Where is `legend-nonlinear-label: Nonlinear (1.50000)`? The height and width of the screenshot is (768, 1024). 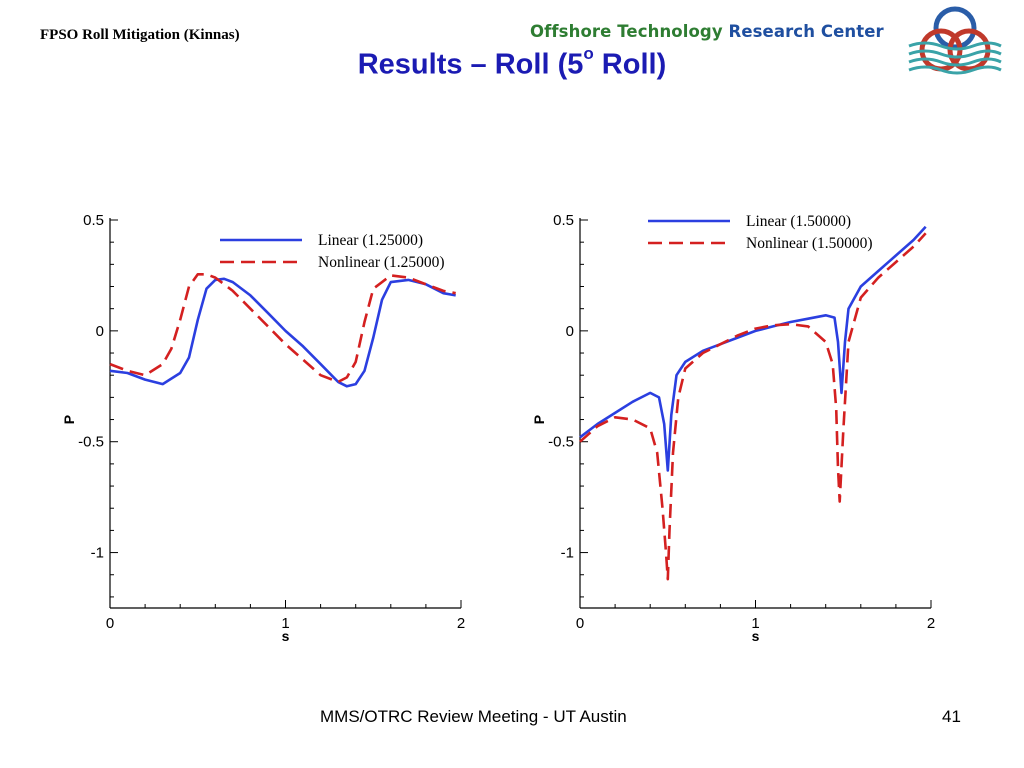 legend-nonlinear-label: Nonlinear (1.50000) is located at coordinates (809, 243).